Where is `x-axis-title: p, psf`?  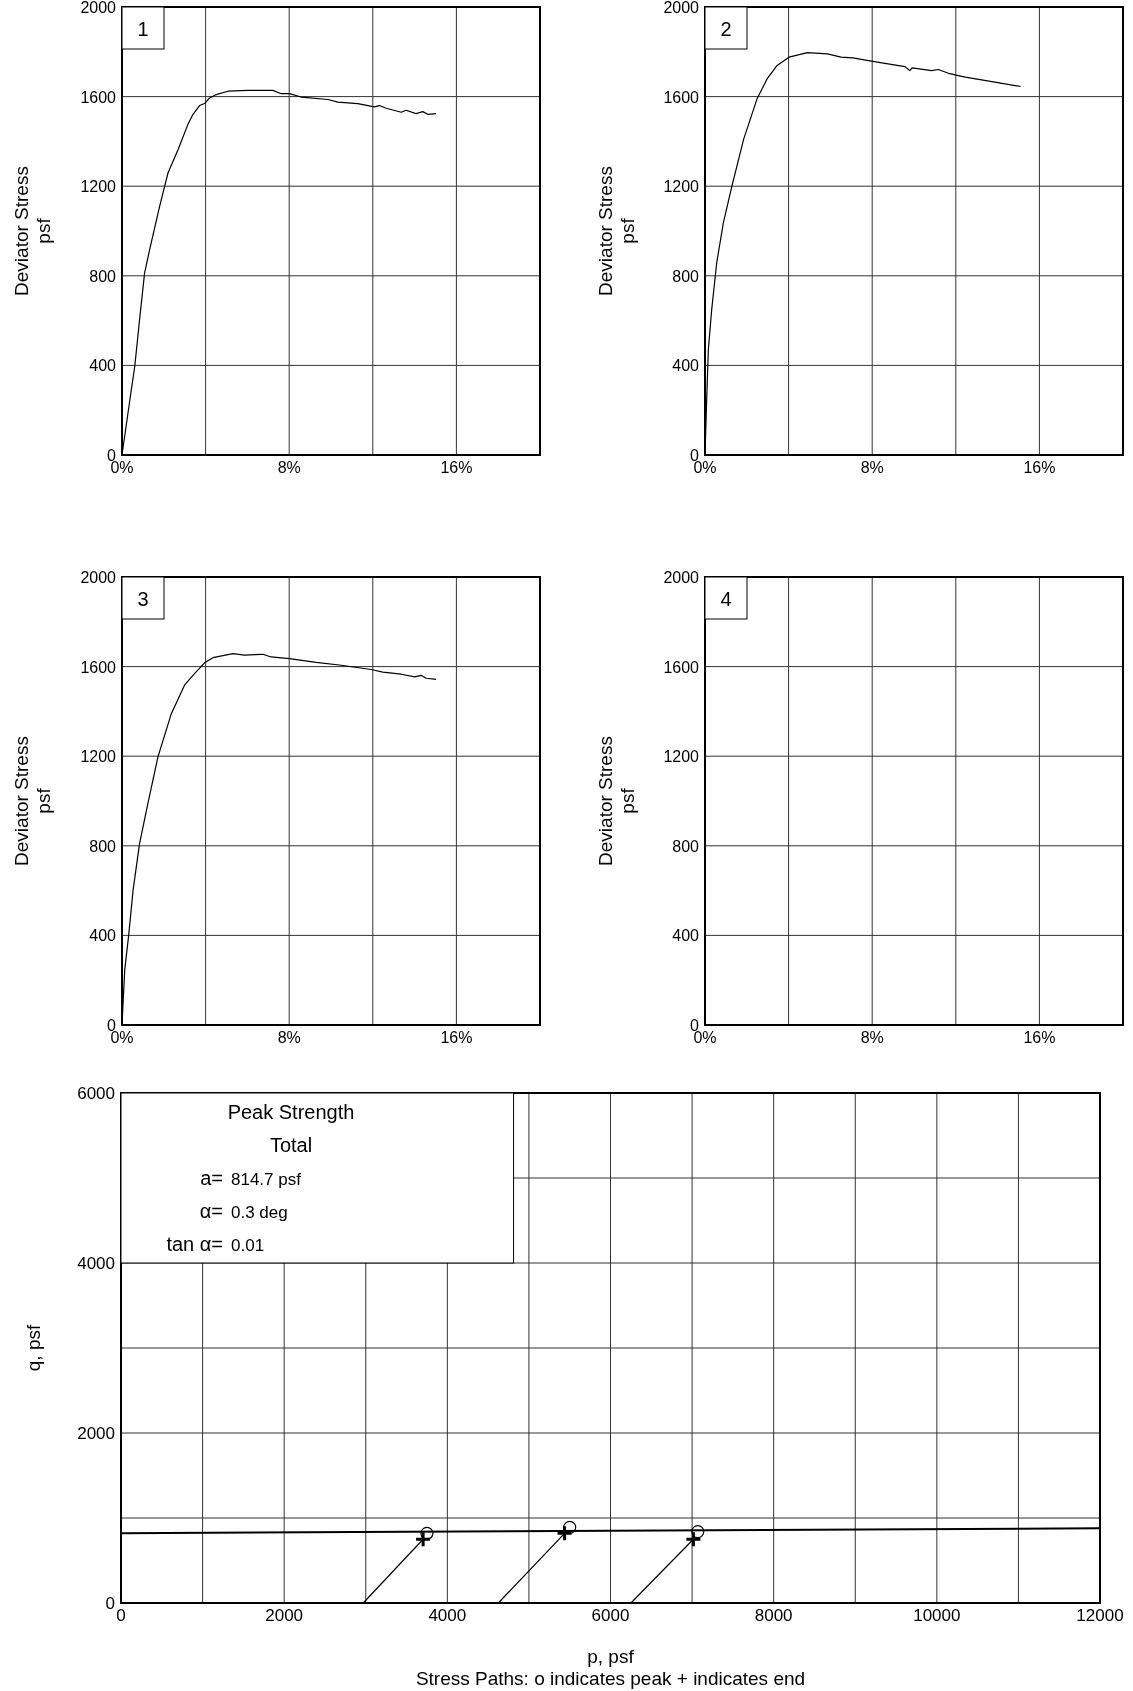
x-axis-title: p, psf is located at coordinates (611, 1656).